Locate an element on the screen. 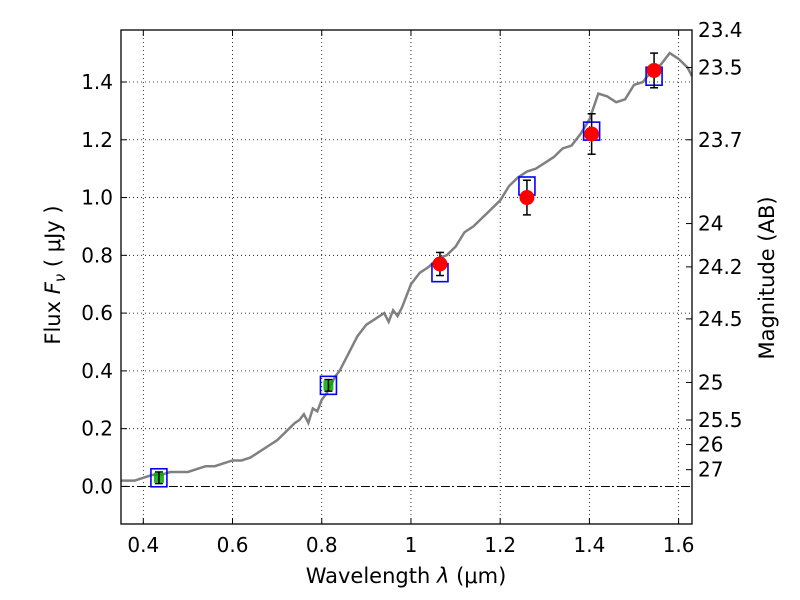 The height and width of the screenshot is (600, 800). y-axis-label-var: F is located at coordinates (53, 287).